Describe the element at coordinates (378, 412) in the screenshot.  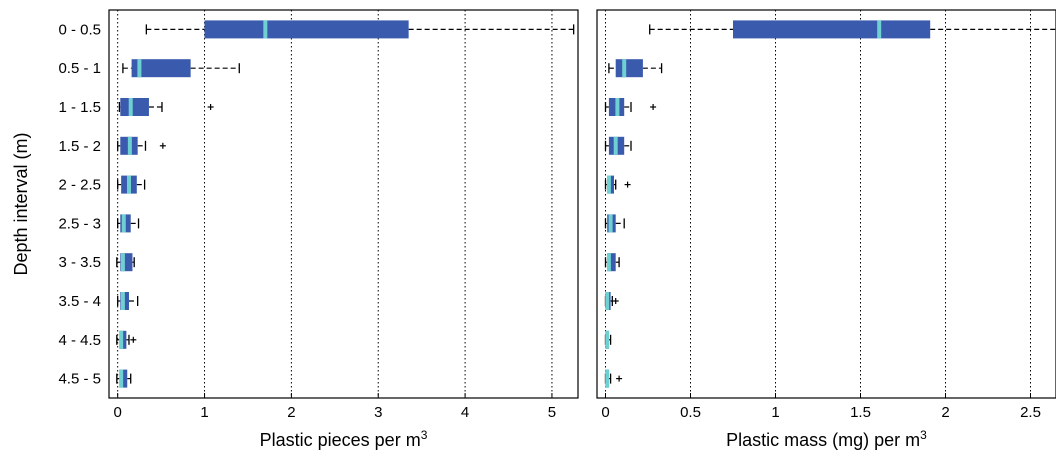
I see `x-tick-label: 3` at that location.